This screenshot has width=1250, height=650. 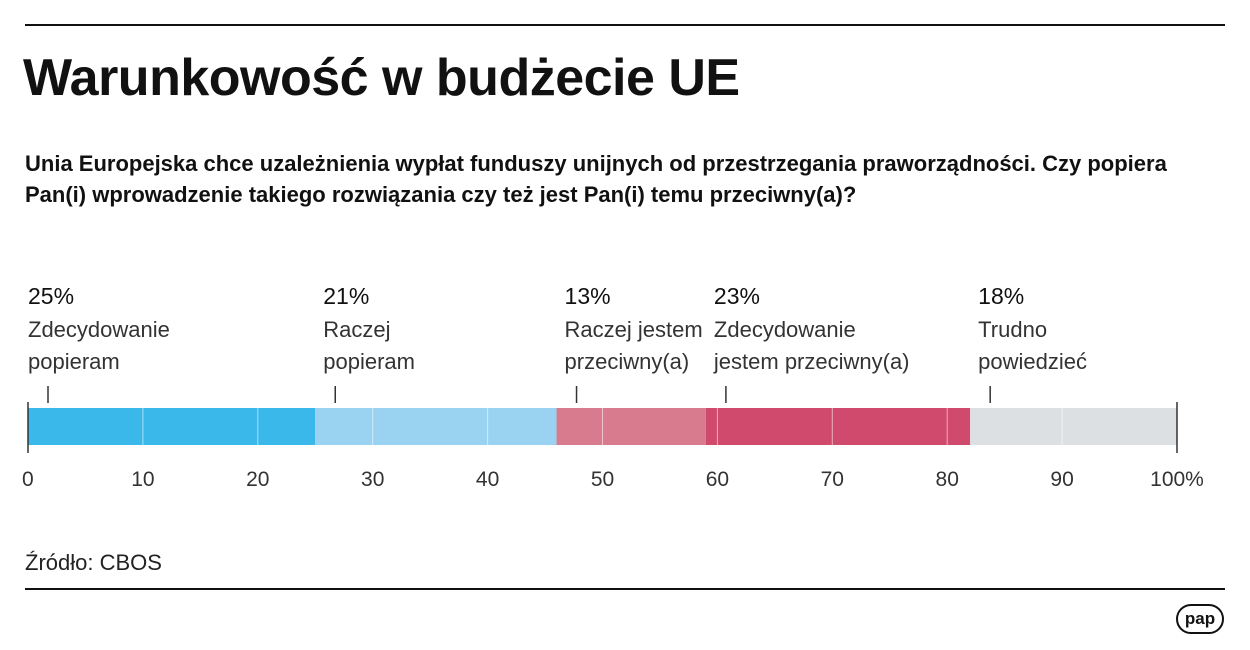 What do you see at coordinates (737, 296) in the screenshot?
I see `segment-percent-label: 23%` at bounding box center [737, 296].